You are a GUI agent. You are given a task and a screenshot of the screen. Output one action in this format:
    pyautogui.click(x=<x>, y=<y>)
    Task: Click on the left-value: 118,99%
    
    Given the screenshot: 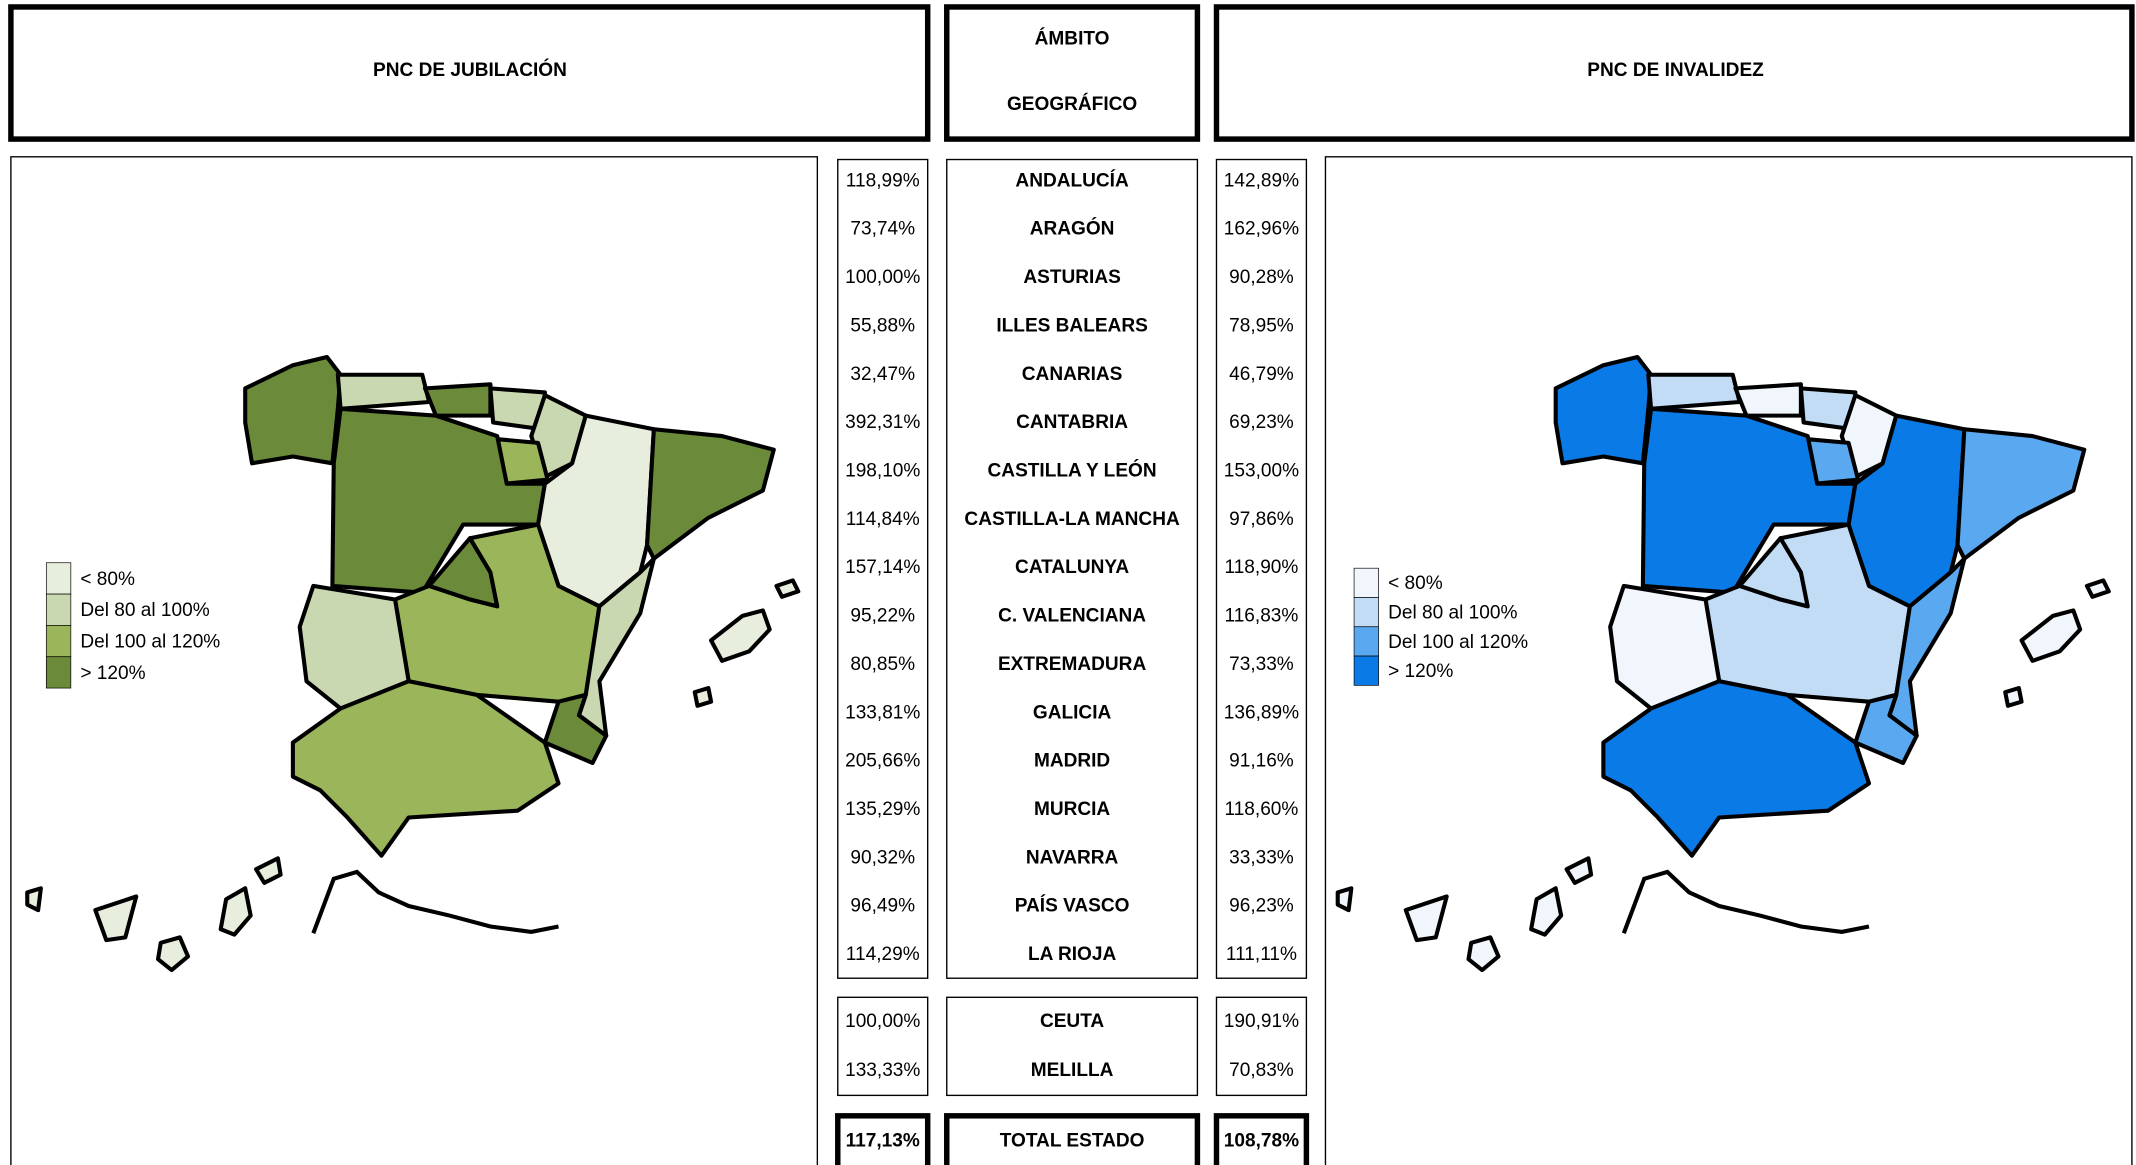 What is the action you would take?
    pyautogui.click(x=883, y=180)
    